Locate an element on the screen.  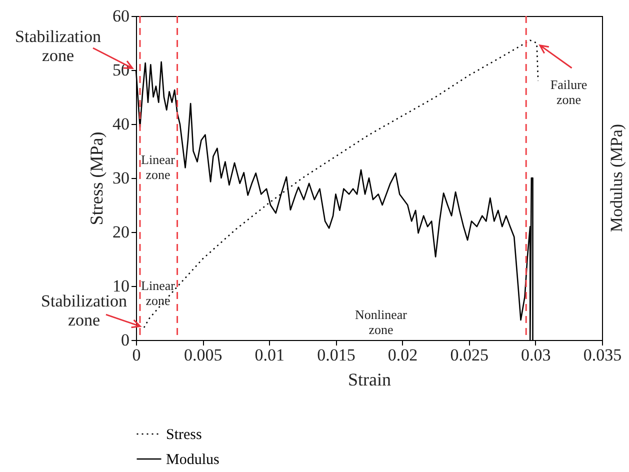
y-tick-label: 0 is located at coordinates (125, 340).